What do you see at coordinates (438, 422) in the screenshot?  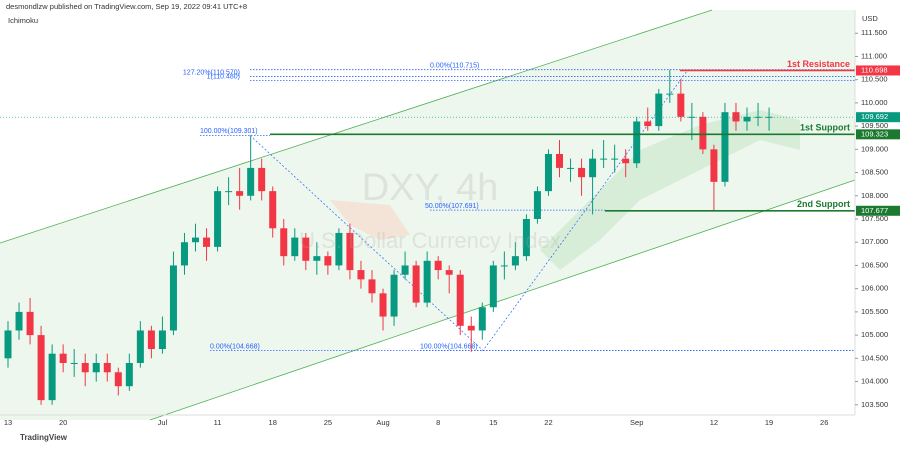 I see `x-tick-label: 8` at bounding box center [438, 422].